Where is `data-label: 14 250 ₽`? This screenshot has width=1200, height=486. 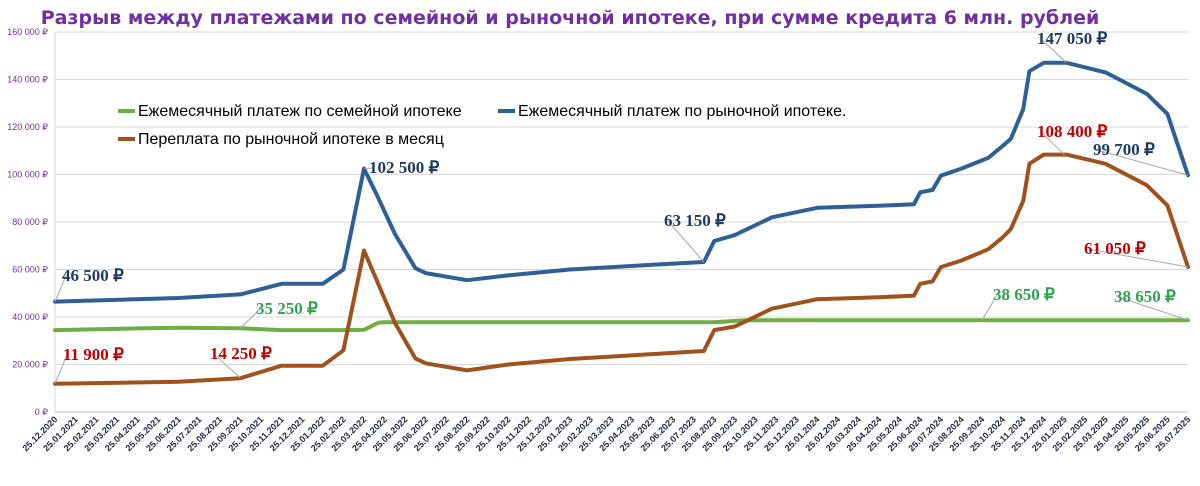
data-label: 14 250 ₽ is located at coordinates (241, 353).